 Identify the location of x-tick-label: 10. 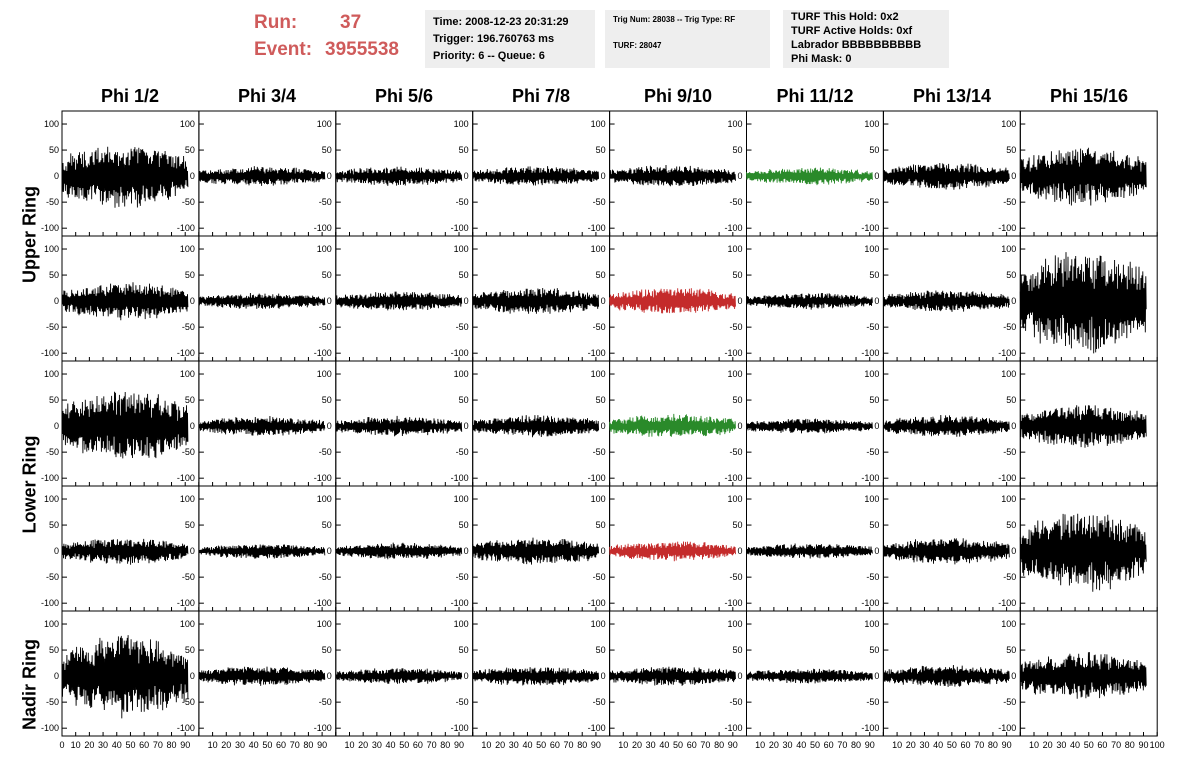
(1034, 745).